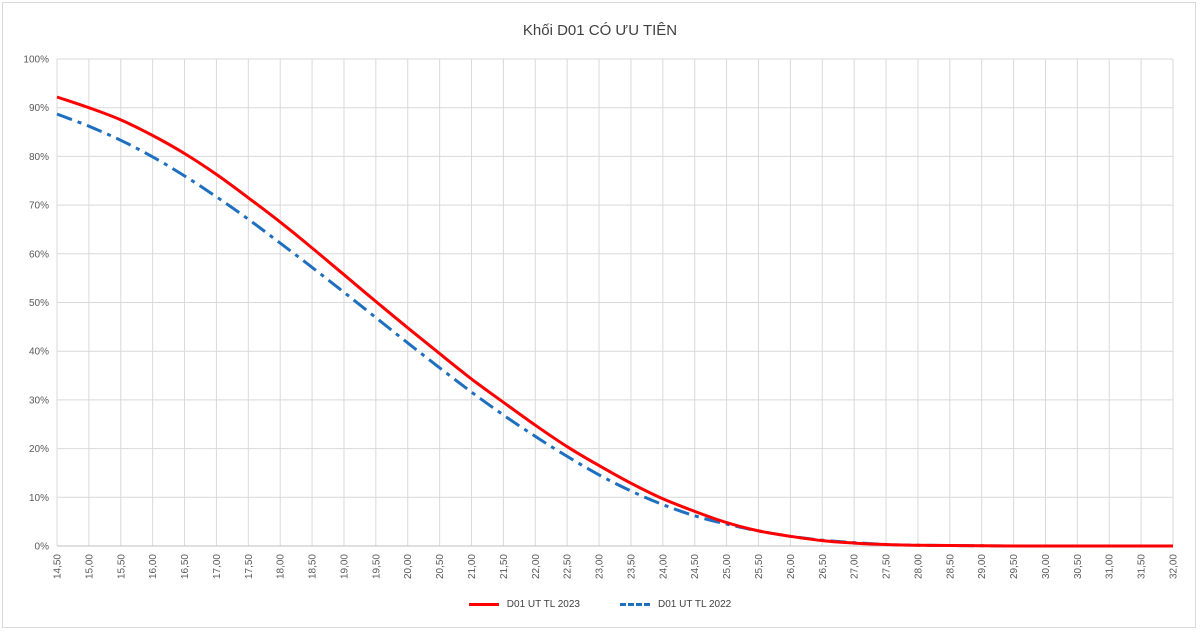 The width and height of the screenshot is (1200, 632). I want to click on y-tick-label: 50%, so click(39, 303).